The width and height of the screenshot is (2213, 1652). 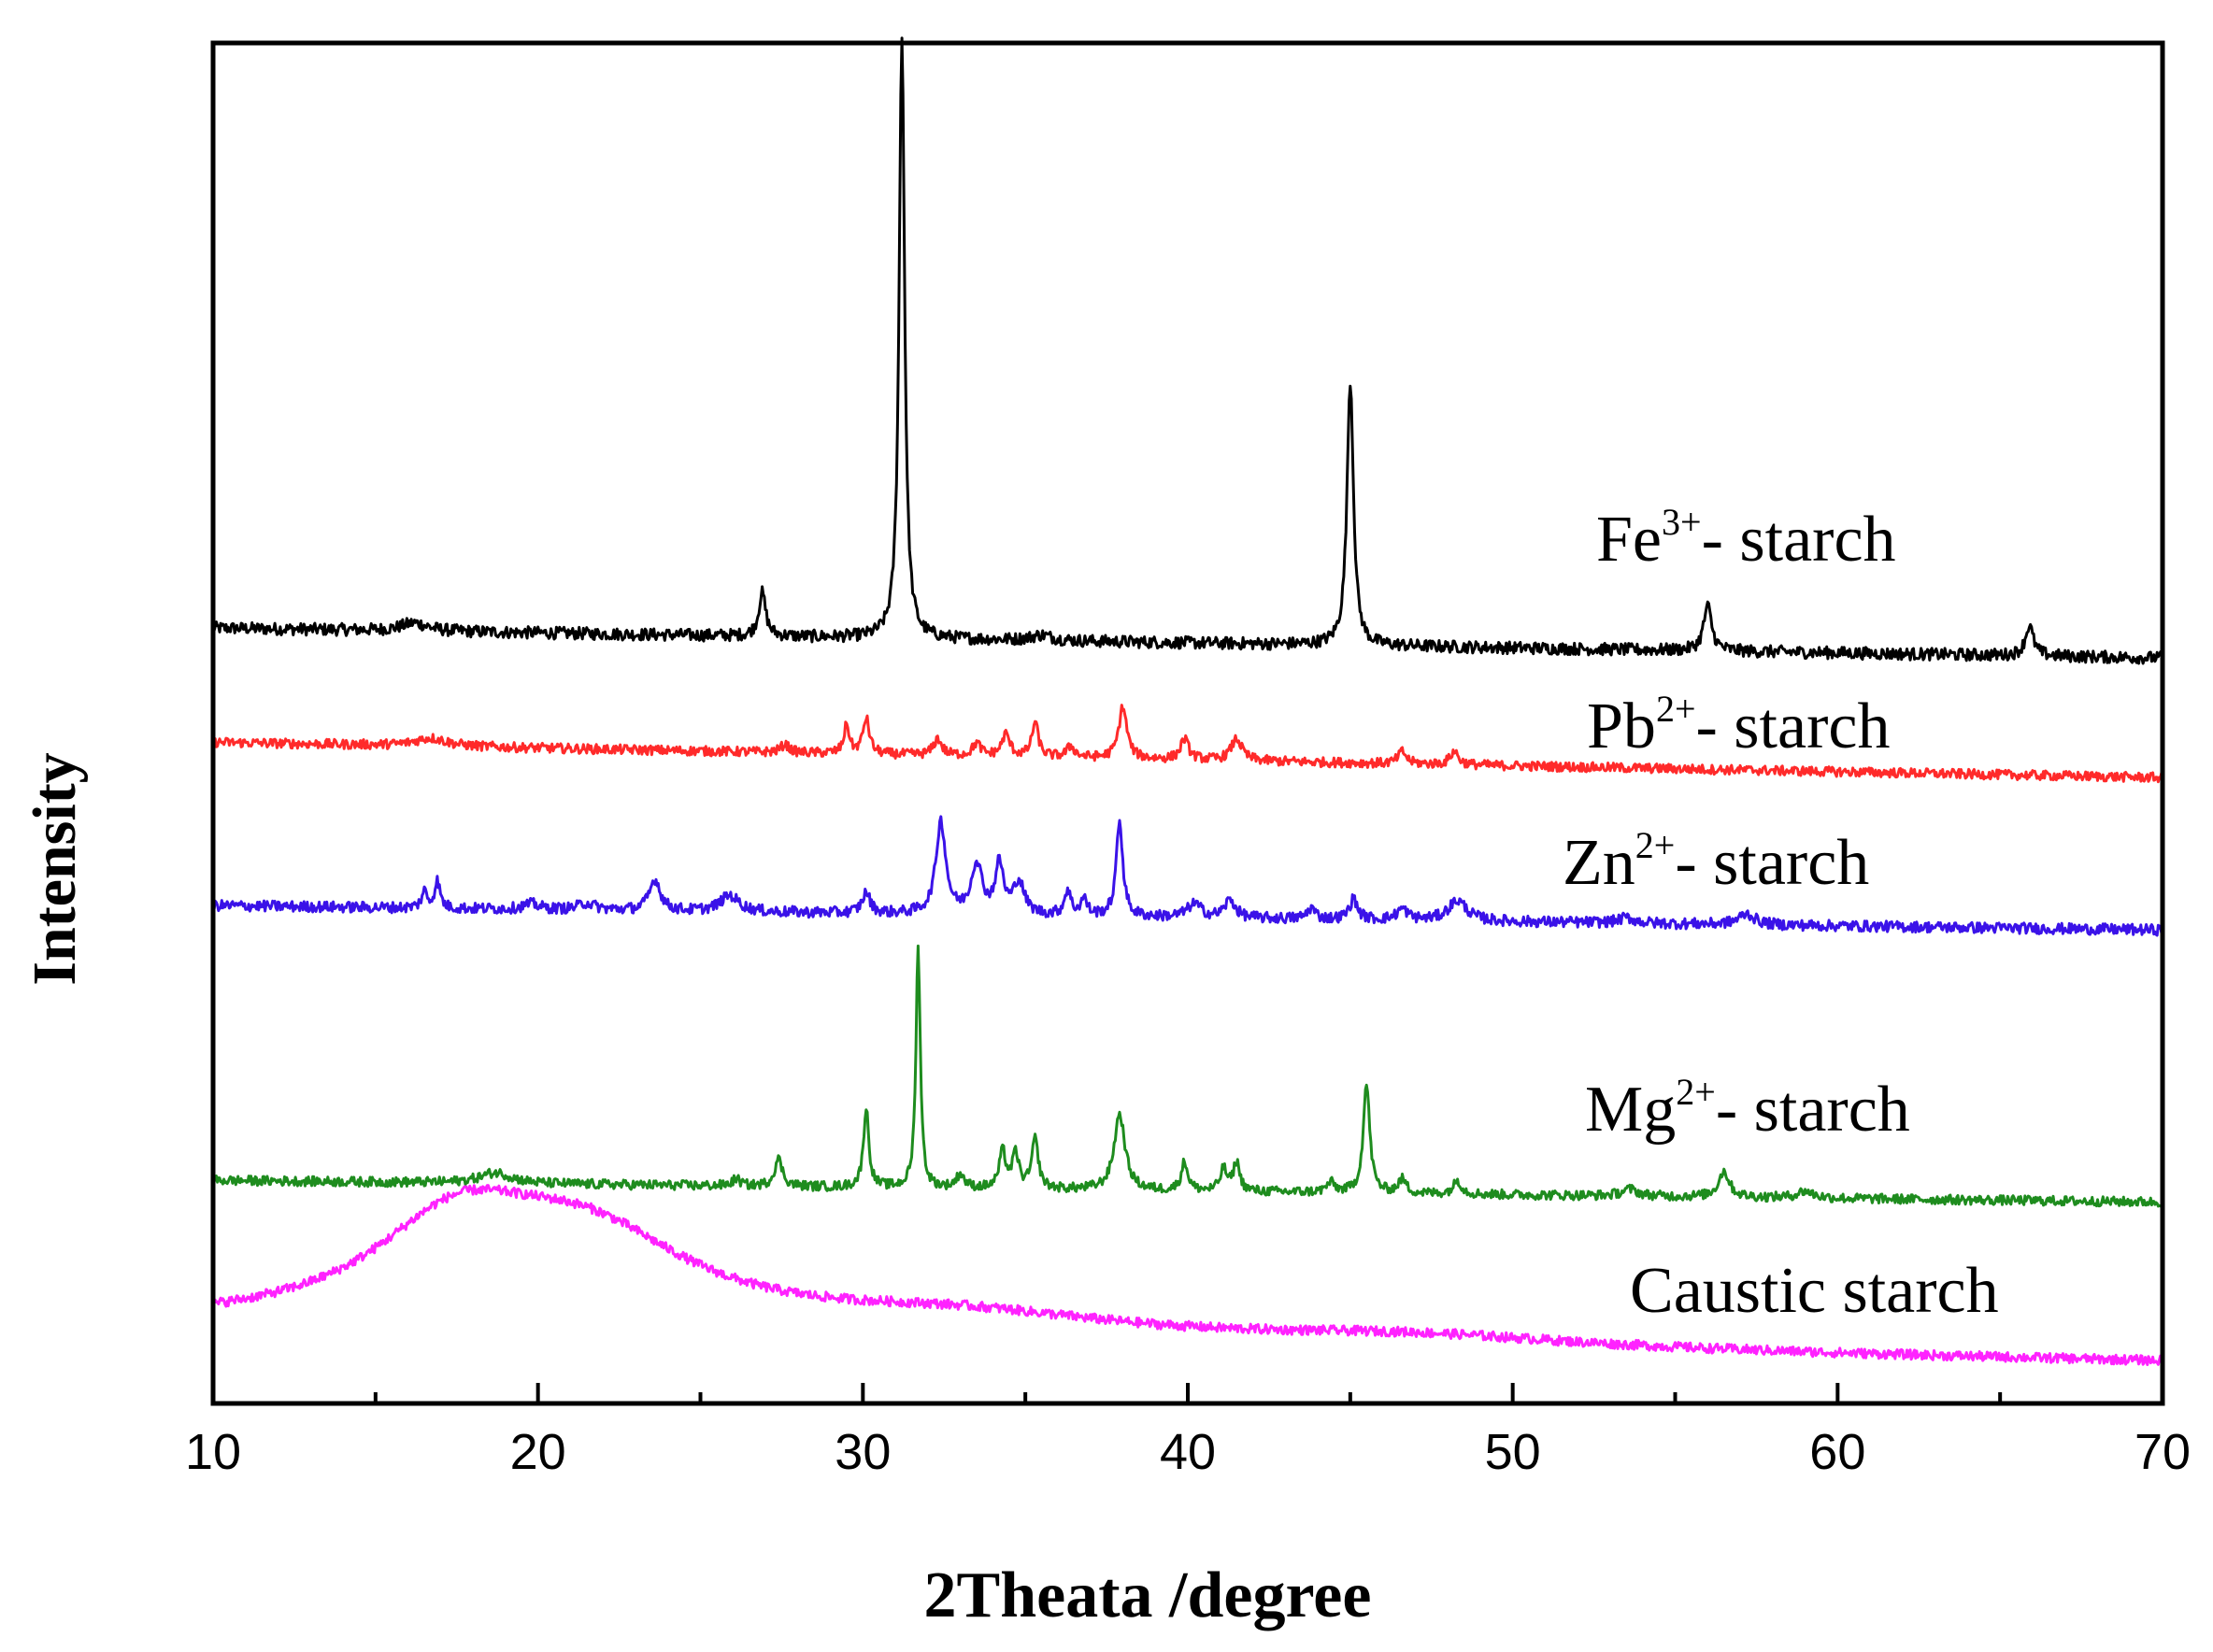 I want to click on series-line-zn, so click(x=1188, y=876).